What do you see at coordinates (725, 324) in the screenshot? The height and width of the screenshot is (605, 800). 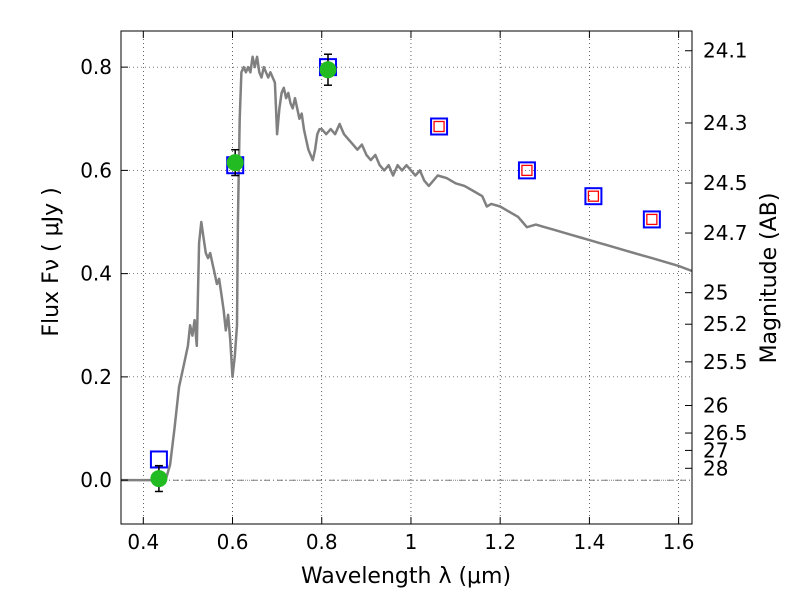 I see `mag-tick-label: 25.2` at bounding box center [725, 324].